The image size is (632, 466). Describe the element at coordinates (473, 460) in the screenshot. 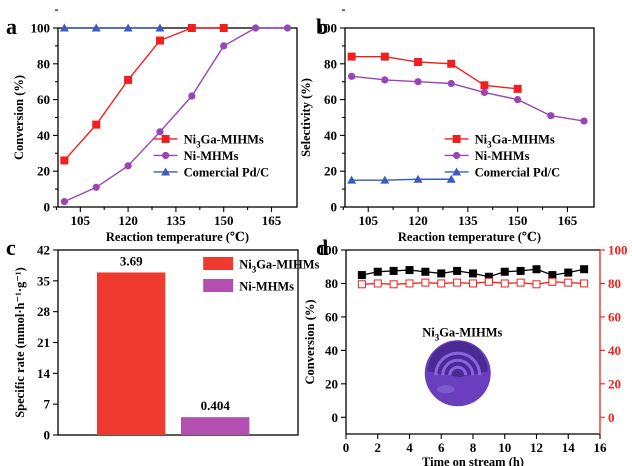

I see `x-axis-label: Time on stream (h)` at that location.